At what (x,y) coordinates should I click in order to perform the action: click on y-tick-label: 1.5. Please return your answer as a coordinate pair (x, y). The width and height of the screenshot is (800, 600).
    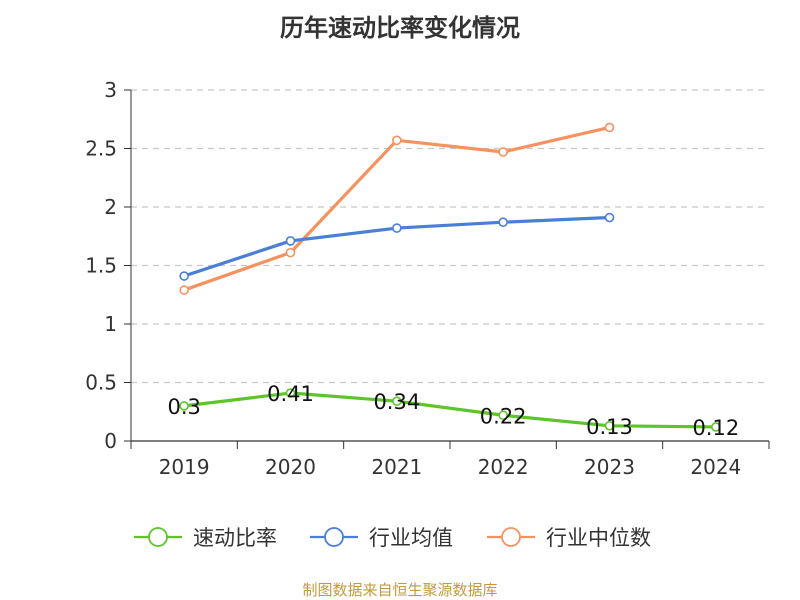
    Looking at the image, I should click on (101, 266).